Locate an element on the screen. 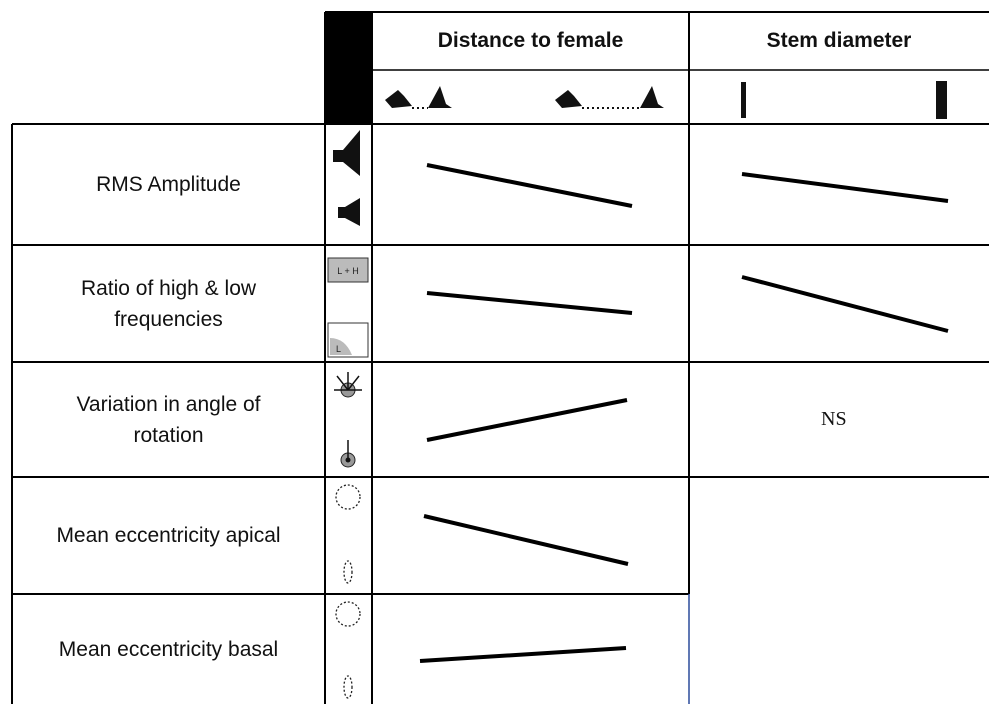  row-label-cell: Mean eccentricity basal is located at coordinates (168, 649).